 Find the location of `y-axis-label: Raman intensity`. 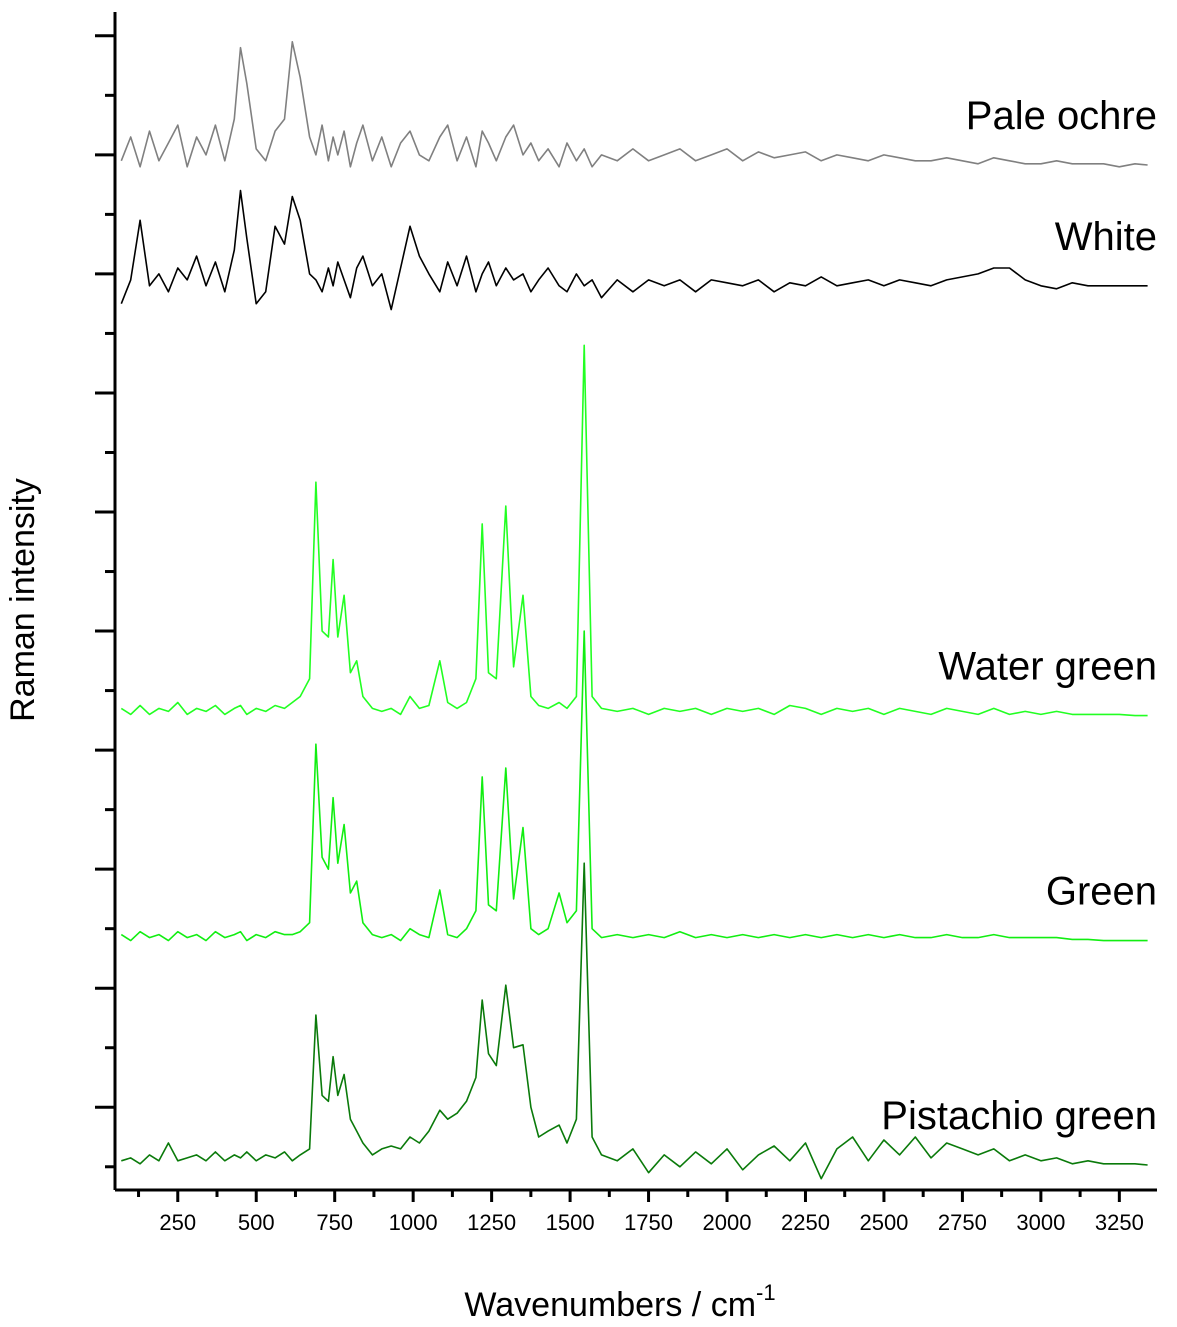

y-axis-label: Raman intensity is located at coordinates (23, 600).